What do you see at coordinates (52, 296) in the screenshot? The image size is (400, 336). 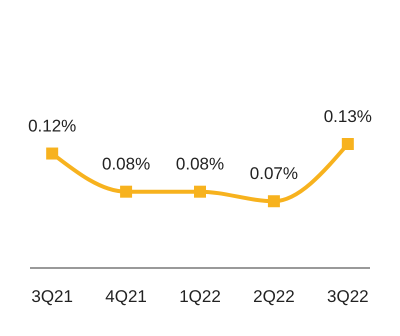 I see `x-tick-label: 3Q21` at bounding box center [52, 296].